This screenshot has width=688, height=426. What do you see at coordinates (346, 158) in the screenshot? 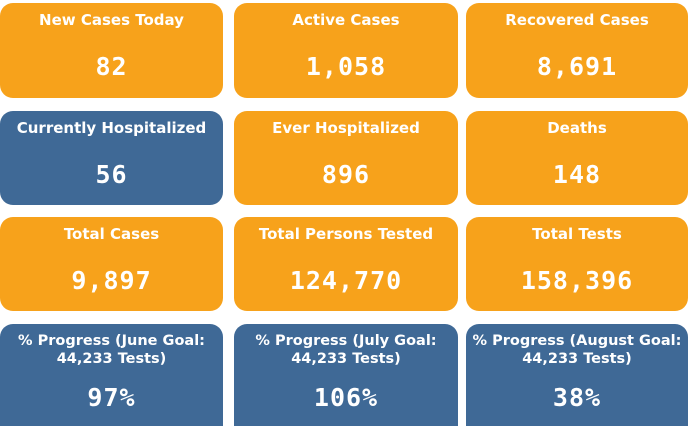
I see `card-ever-hospitalized: Ever Hospitalized 896` at bounding box center [346, 158].